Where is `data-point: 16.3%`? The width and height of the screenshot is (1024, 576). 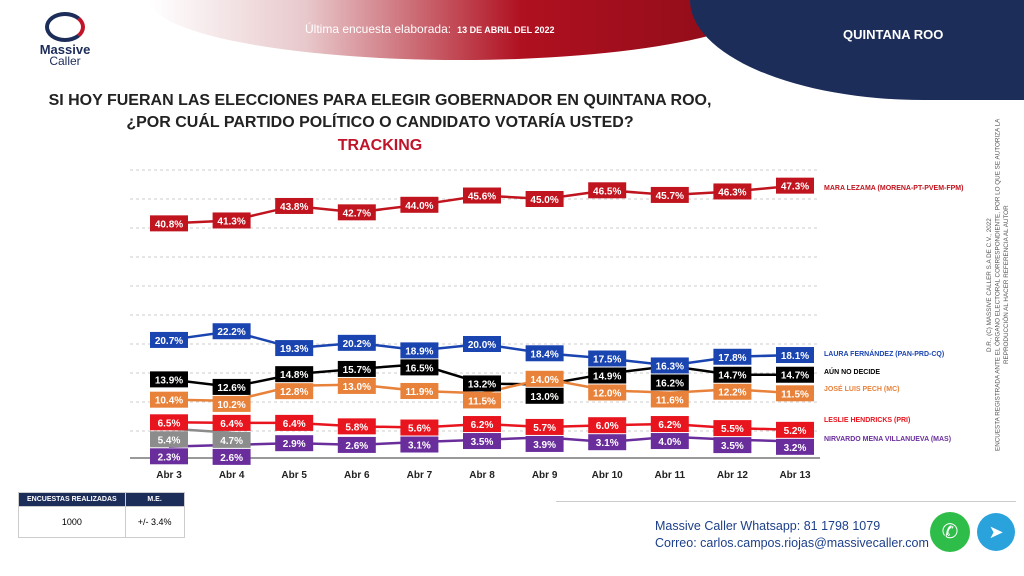 data-point: 16.3% is located at coordinates (669, 365).